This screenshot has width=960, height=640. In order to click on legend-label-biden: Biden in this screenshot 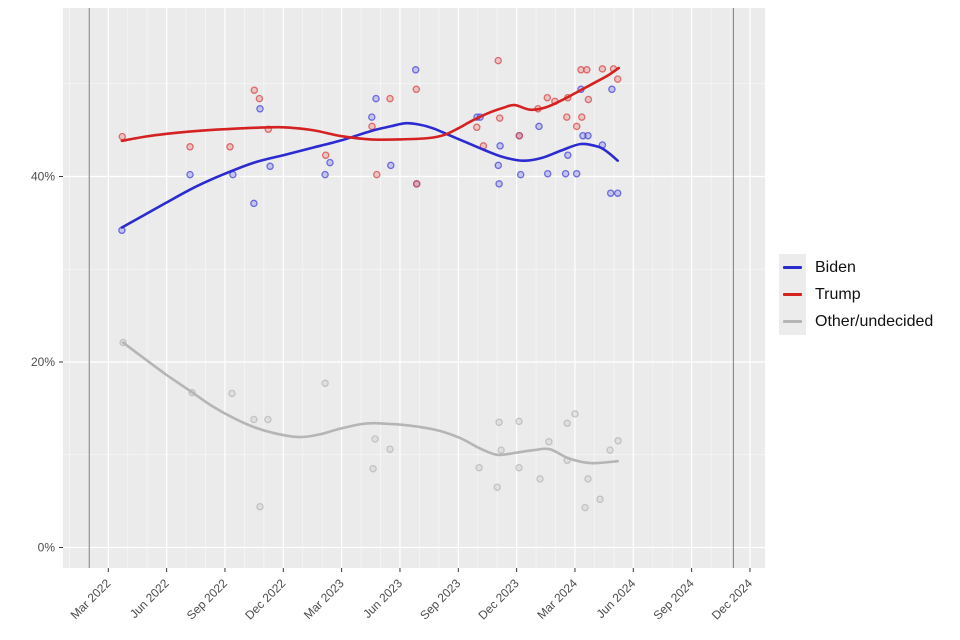, I will do `click(835, 267)`.